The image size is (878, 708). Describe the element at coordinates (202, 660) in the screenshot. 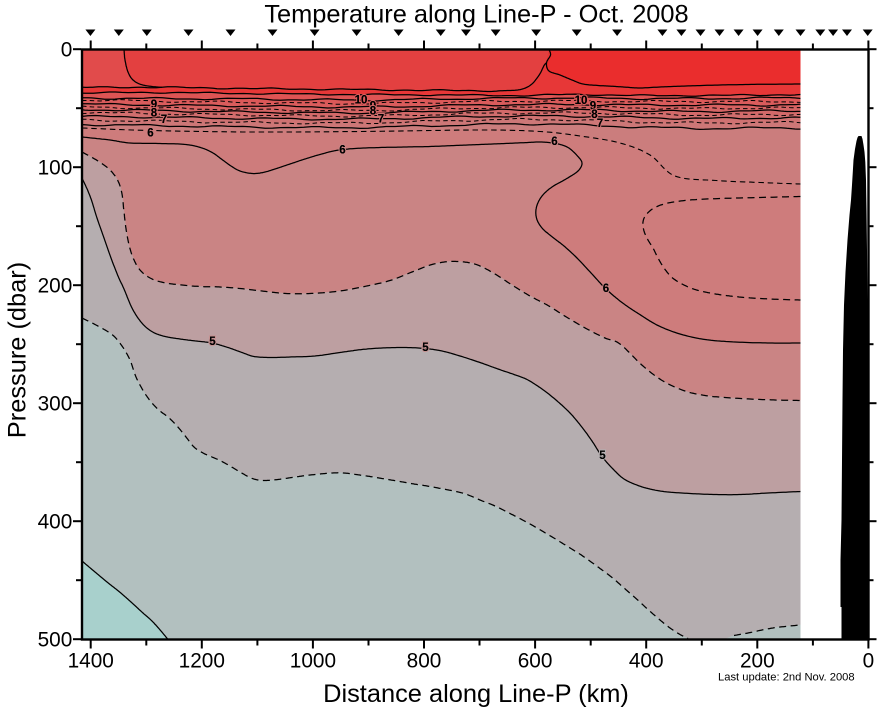

I see `svg-text: 1200` at that location.